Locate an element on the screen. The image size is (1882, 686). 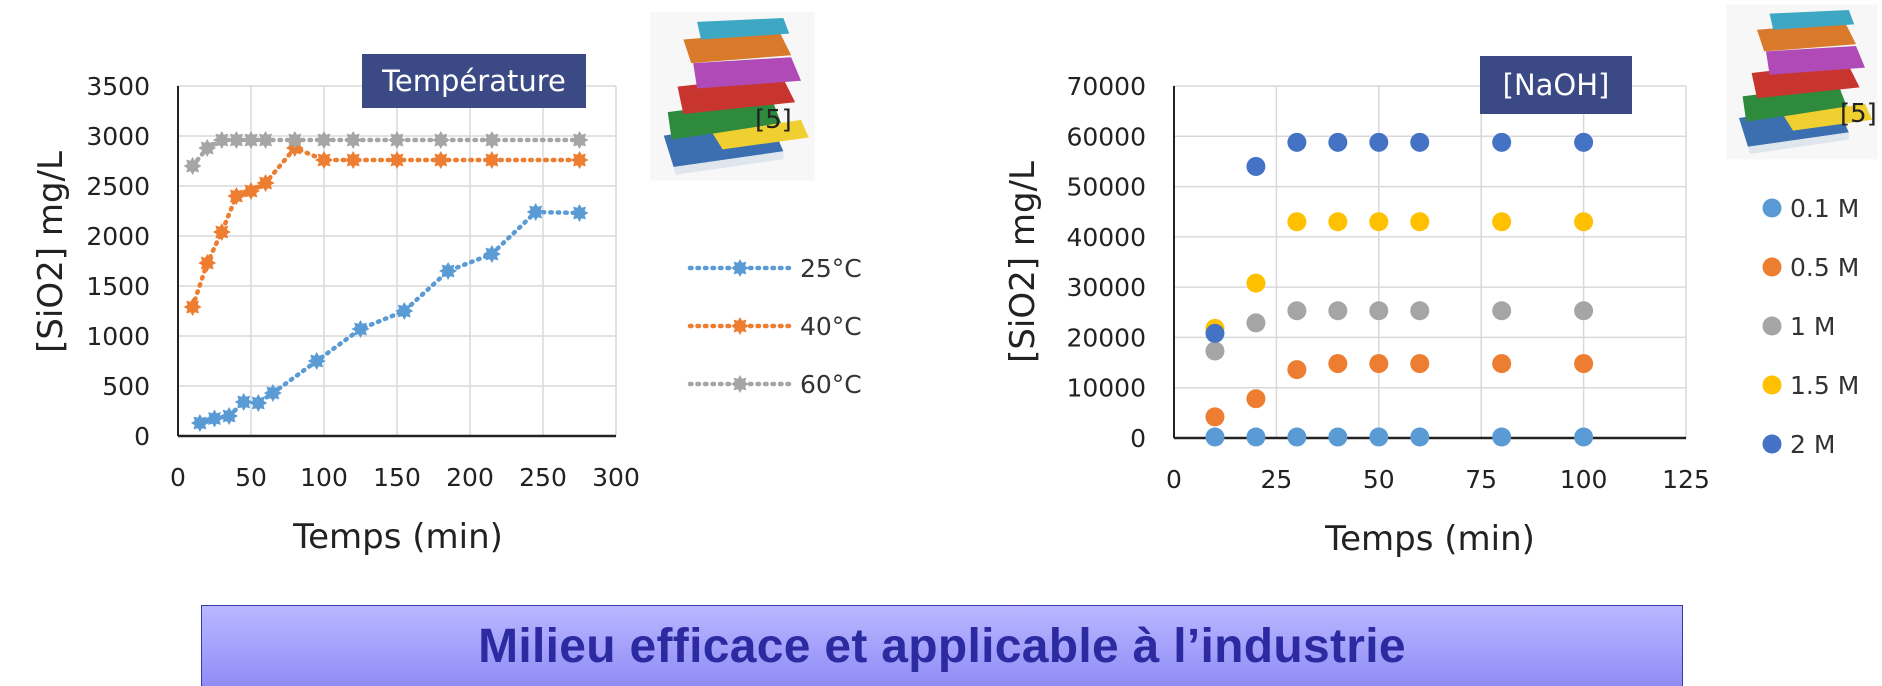
temperature-chart-x-ticks: 0 50 100 150 200 250 300 is located at coordinates (405, 477).